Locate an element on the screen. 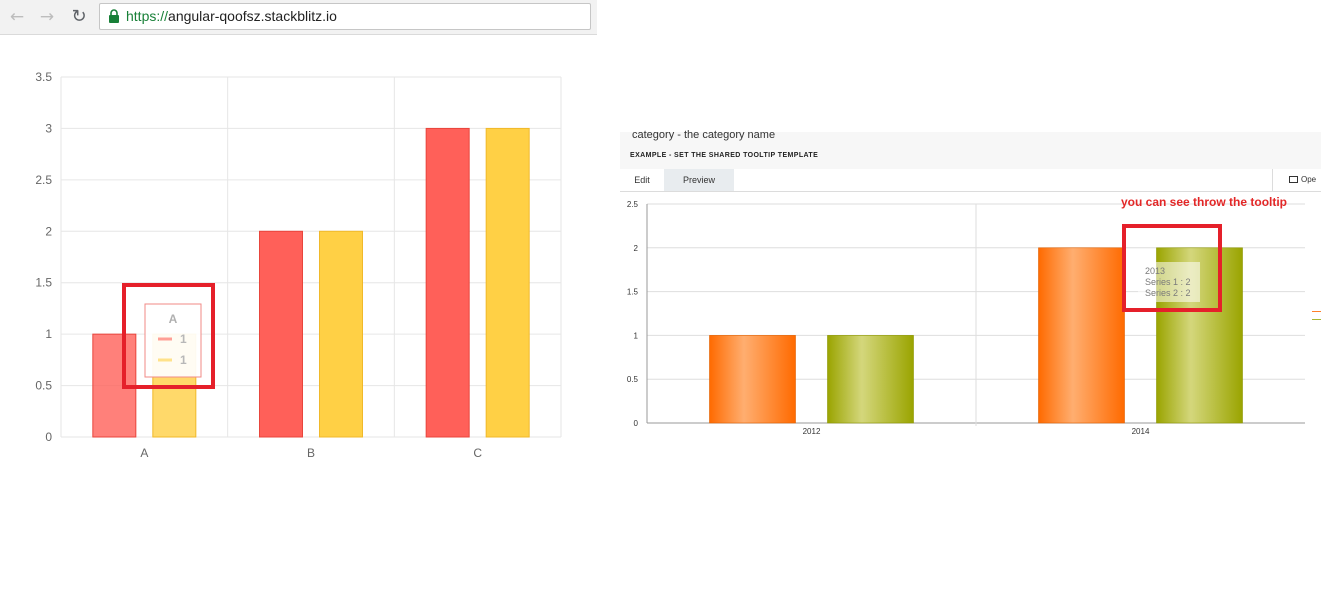  lock-icon is located at coordinates (114, 16).